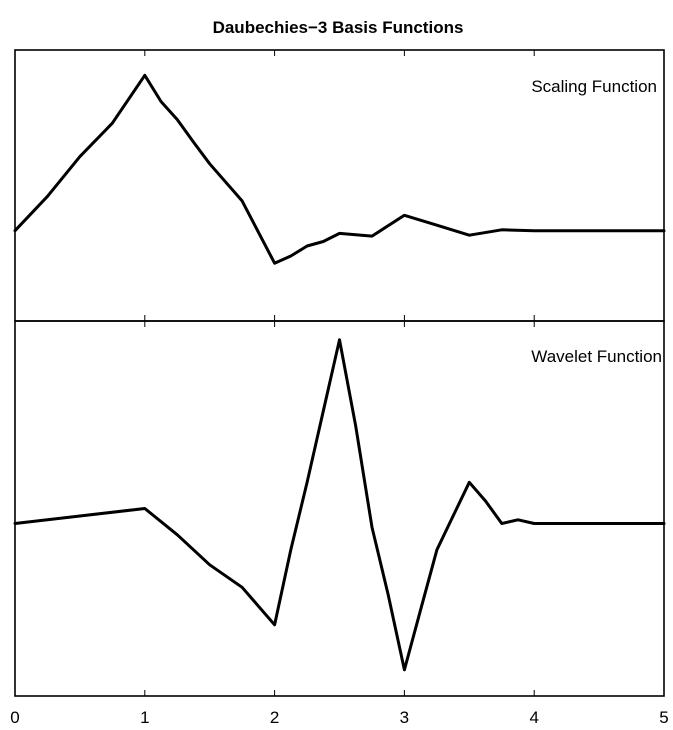 Image resolution: width=673 pixels, height=730 pixels. Describe the element at coordinates (14, 717) in the screenshot. I see `x-tick-label-0: 0` at that location.